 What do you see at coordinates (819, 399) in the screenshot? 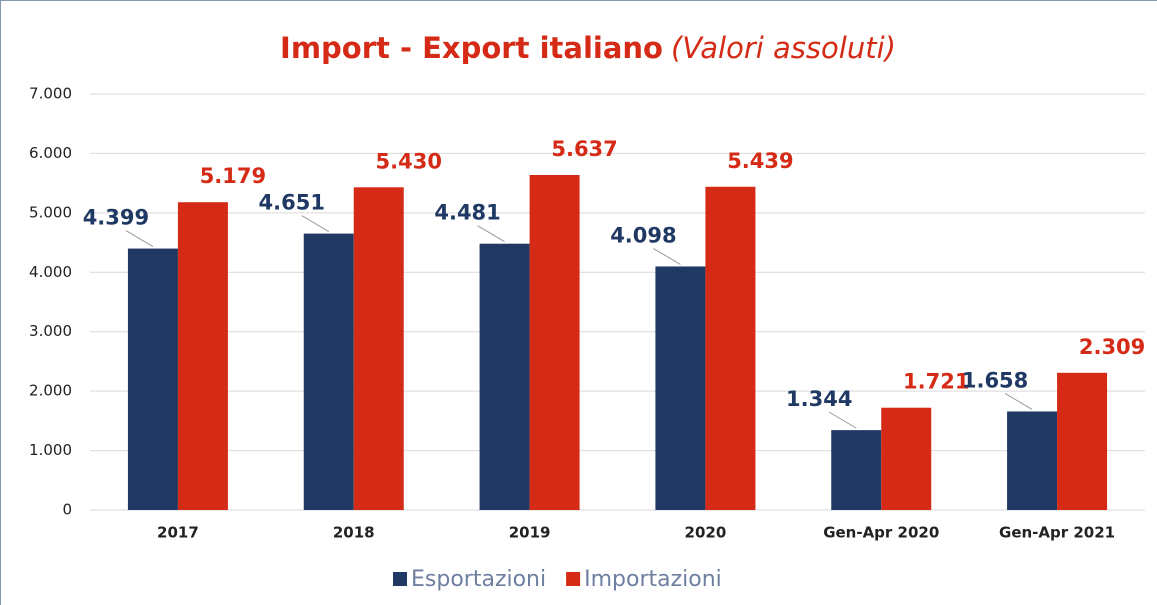
I see `data-label: 1.344` at bounding box center [819, 399].